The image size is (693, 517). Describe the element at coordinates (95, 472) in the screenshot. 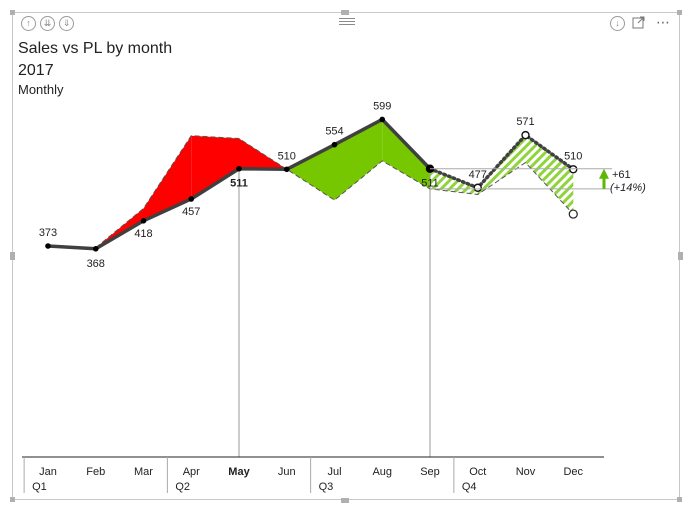

I see `x-tick-label: Feb` at that location.